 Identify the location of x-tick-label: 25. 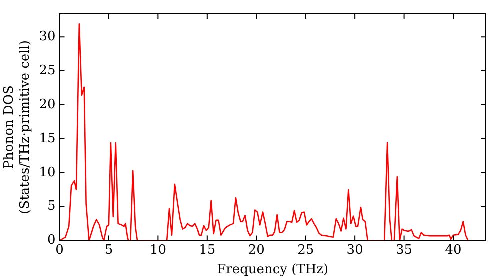
(306, 250).